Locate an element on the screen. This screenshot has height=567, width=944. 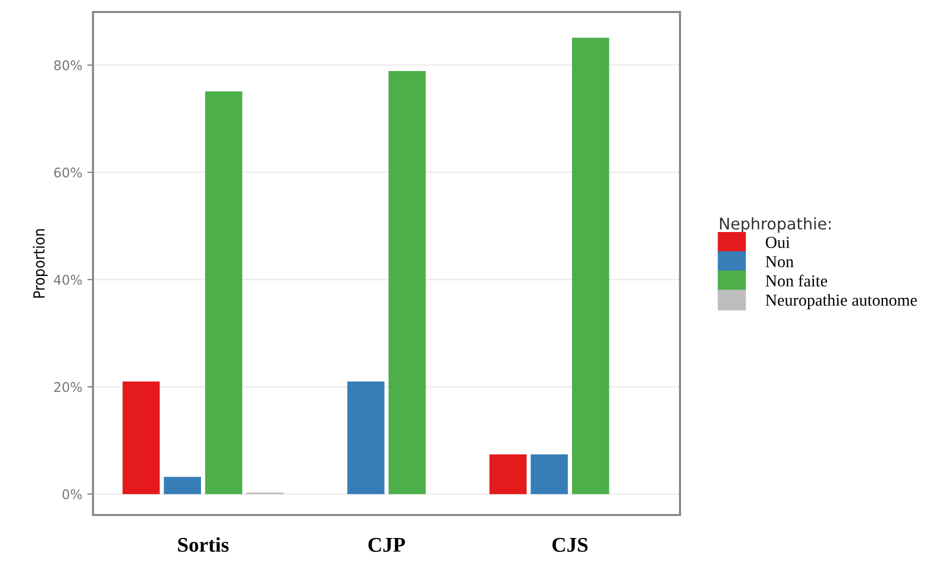
y-tick-label: 40% is located at coordinates (68, 279).